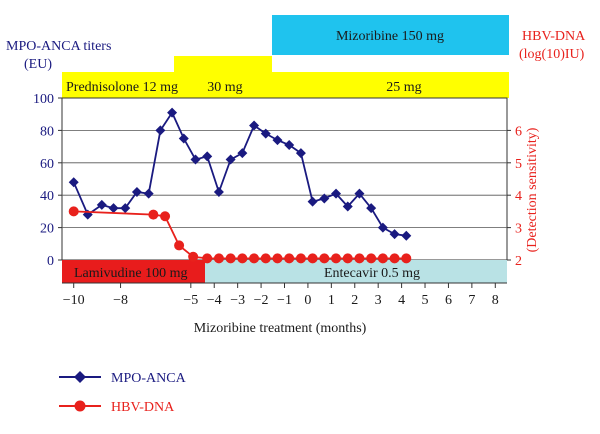  What do you see at coordinates (518, 131) in the screenshot?
I see `right-tick-label: 6` at bounding box center [518, 131].